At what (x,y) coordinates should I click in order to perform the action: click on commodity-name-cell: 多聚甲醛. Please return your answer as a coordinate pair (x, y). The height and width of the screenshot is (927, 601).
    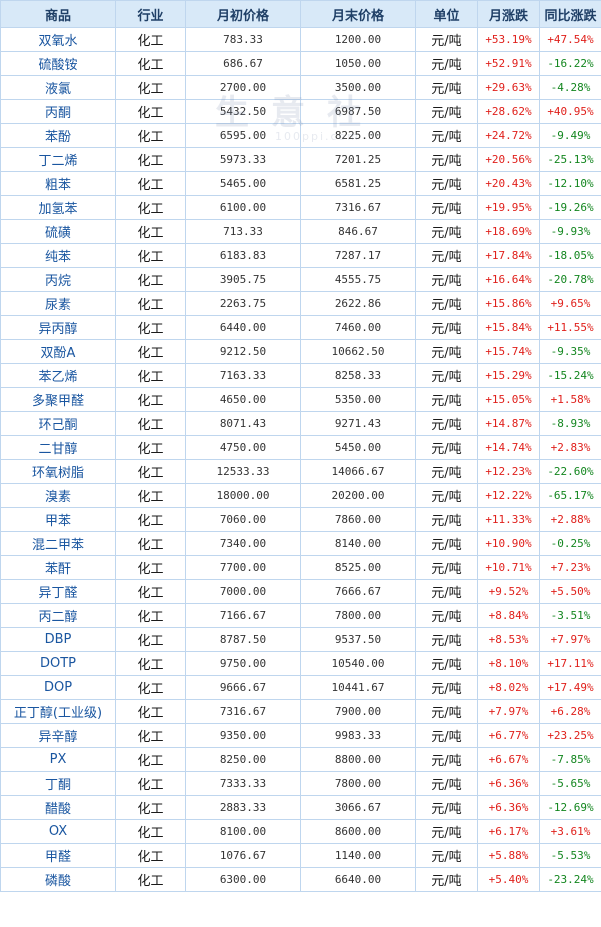
    Looking at the image, I should click on (58, 399).